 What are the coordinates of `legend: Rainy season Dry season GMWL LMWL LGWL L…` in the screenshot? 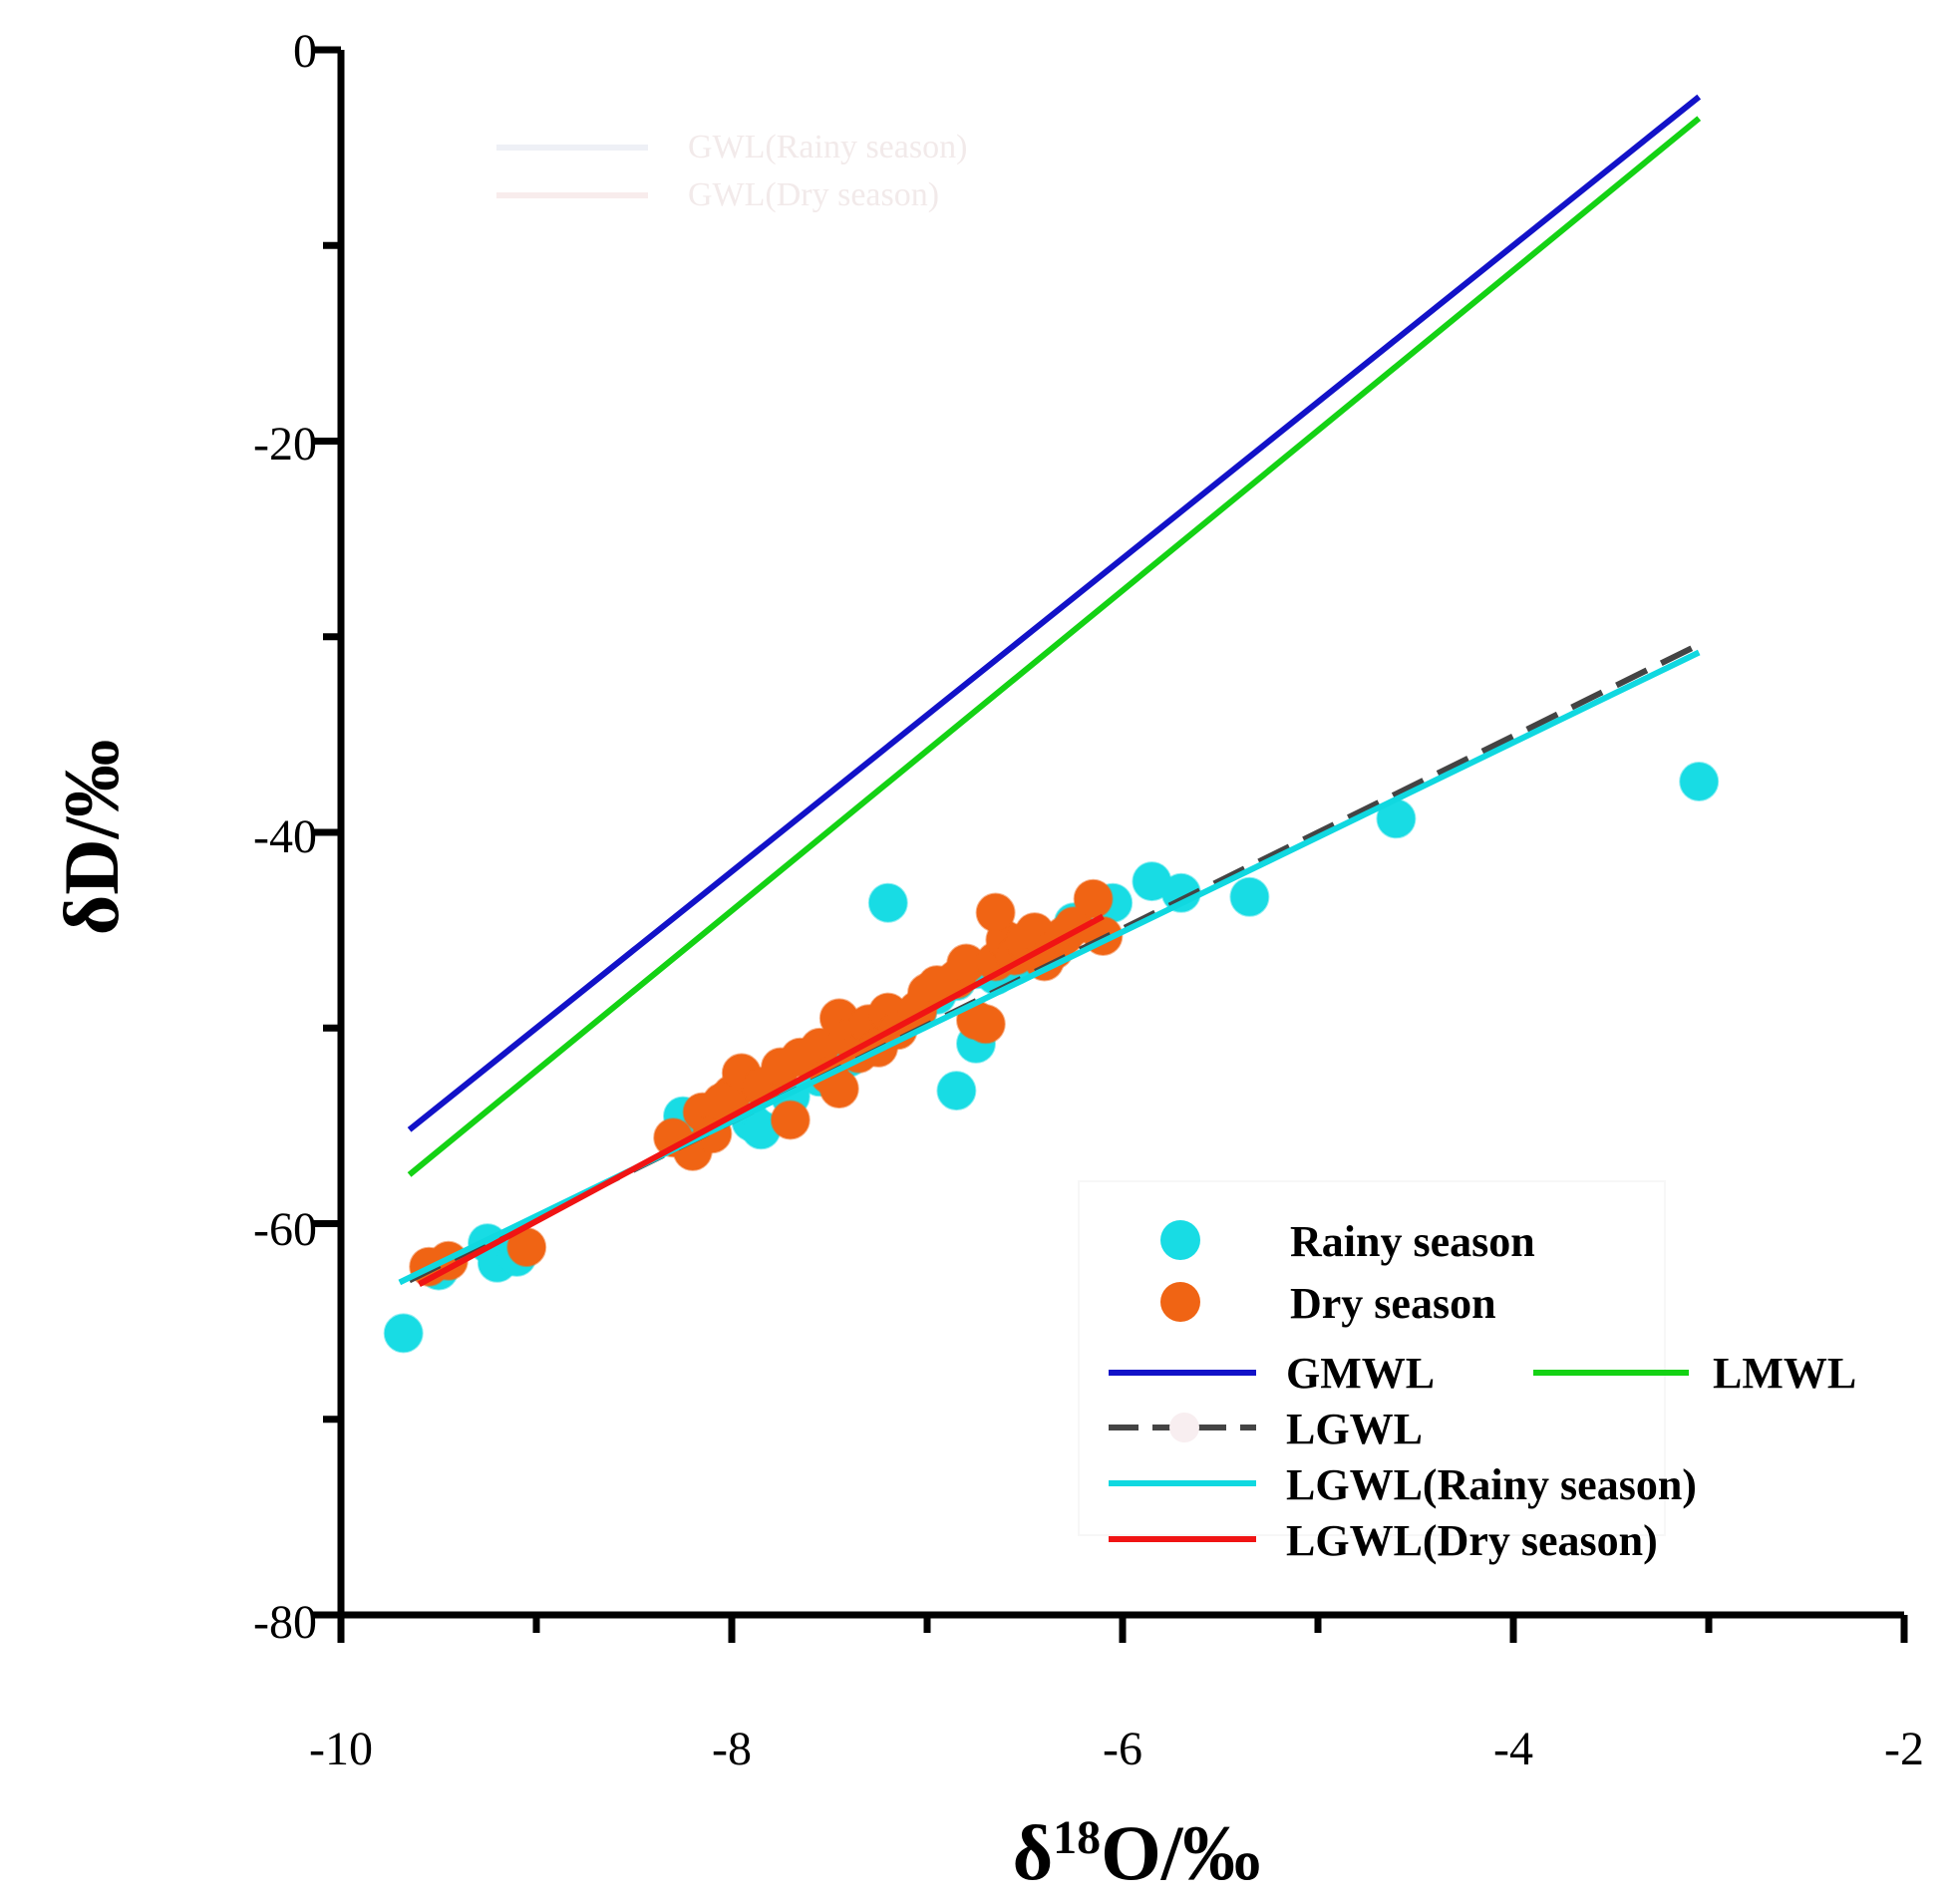 It's located at (1467, 1372).